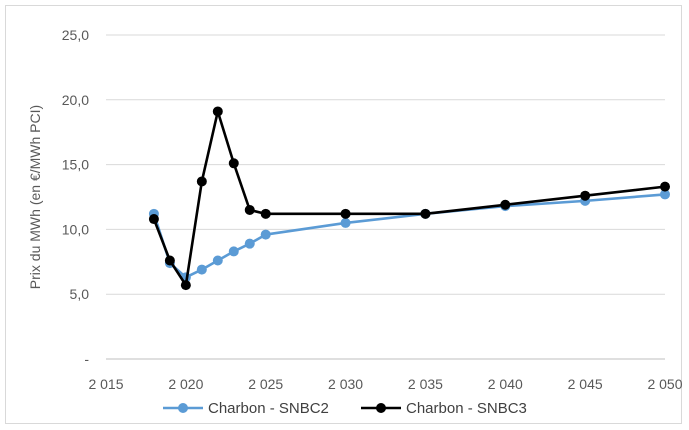 The image size is (689, 430). Describe the element at coordinates (345, 384) in the screenshot. I see `x-tick-label: 2 030` at that location.